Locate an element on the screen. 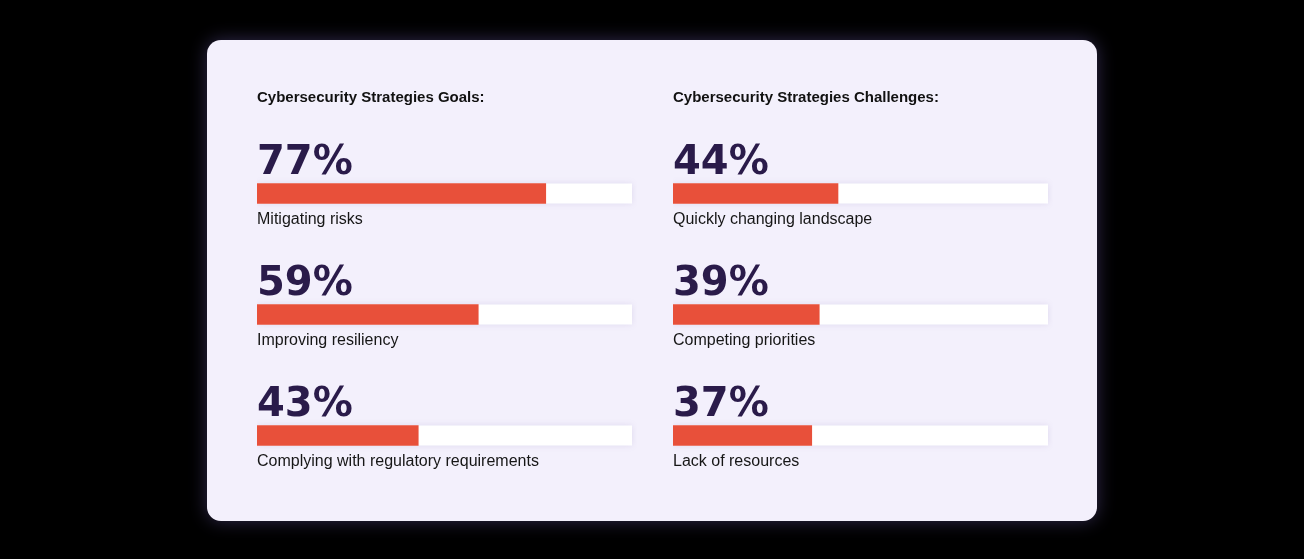 The image size is (1304, 559). data-label: 39% is located at coordinates (721, 280).